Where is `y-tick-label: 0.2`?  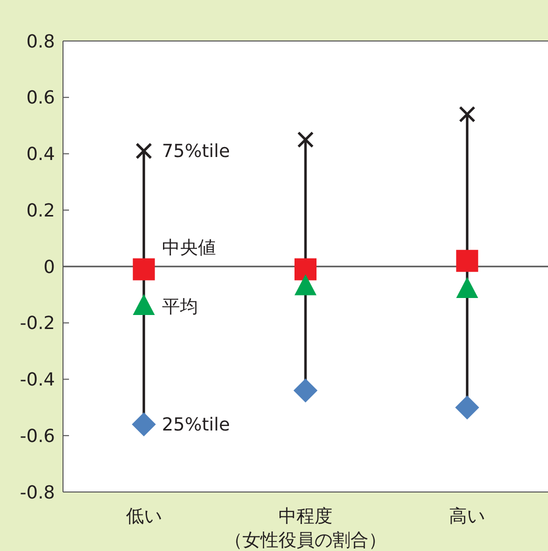
y-tick-label: 0.2 is located at coordinates (40, 211).